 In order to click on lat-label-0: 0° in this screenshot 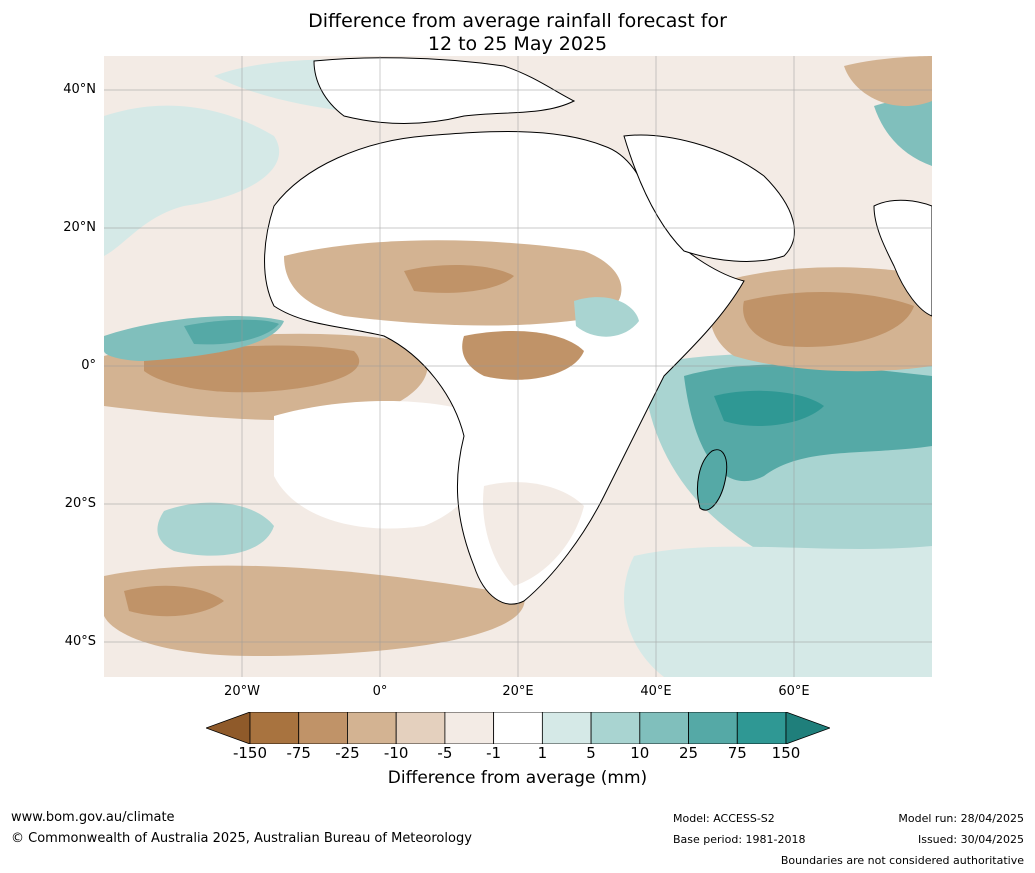, I will do `click(88, 365)`.